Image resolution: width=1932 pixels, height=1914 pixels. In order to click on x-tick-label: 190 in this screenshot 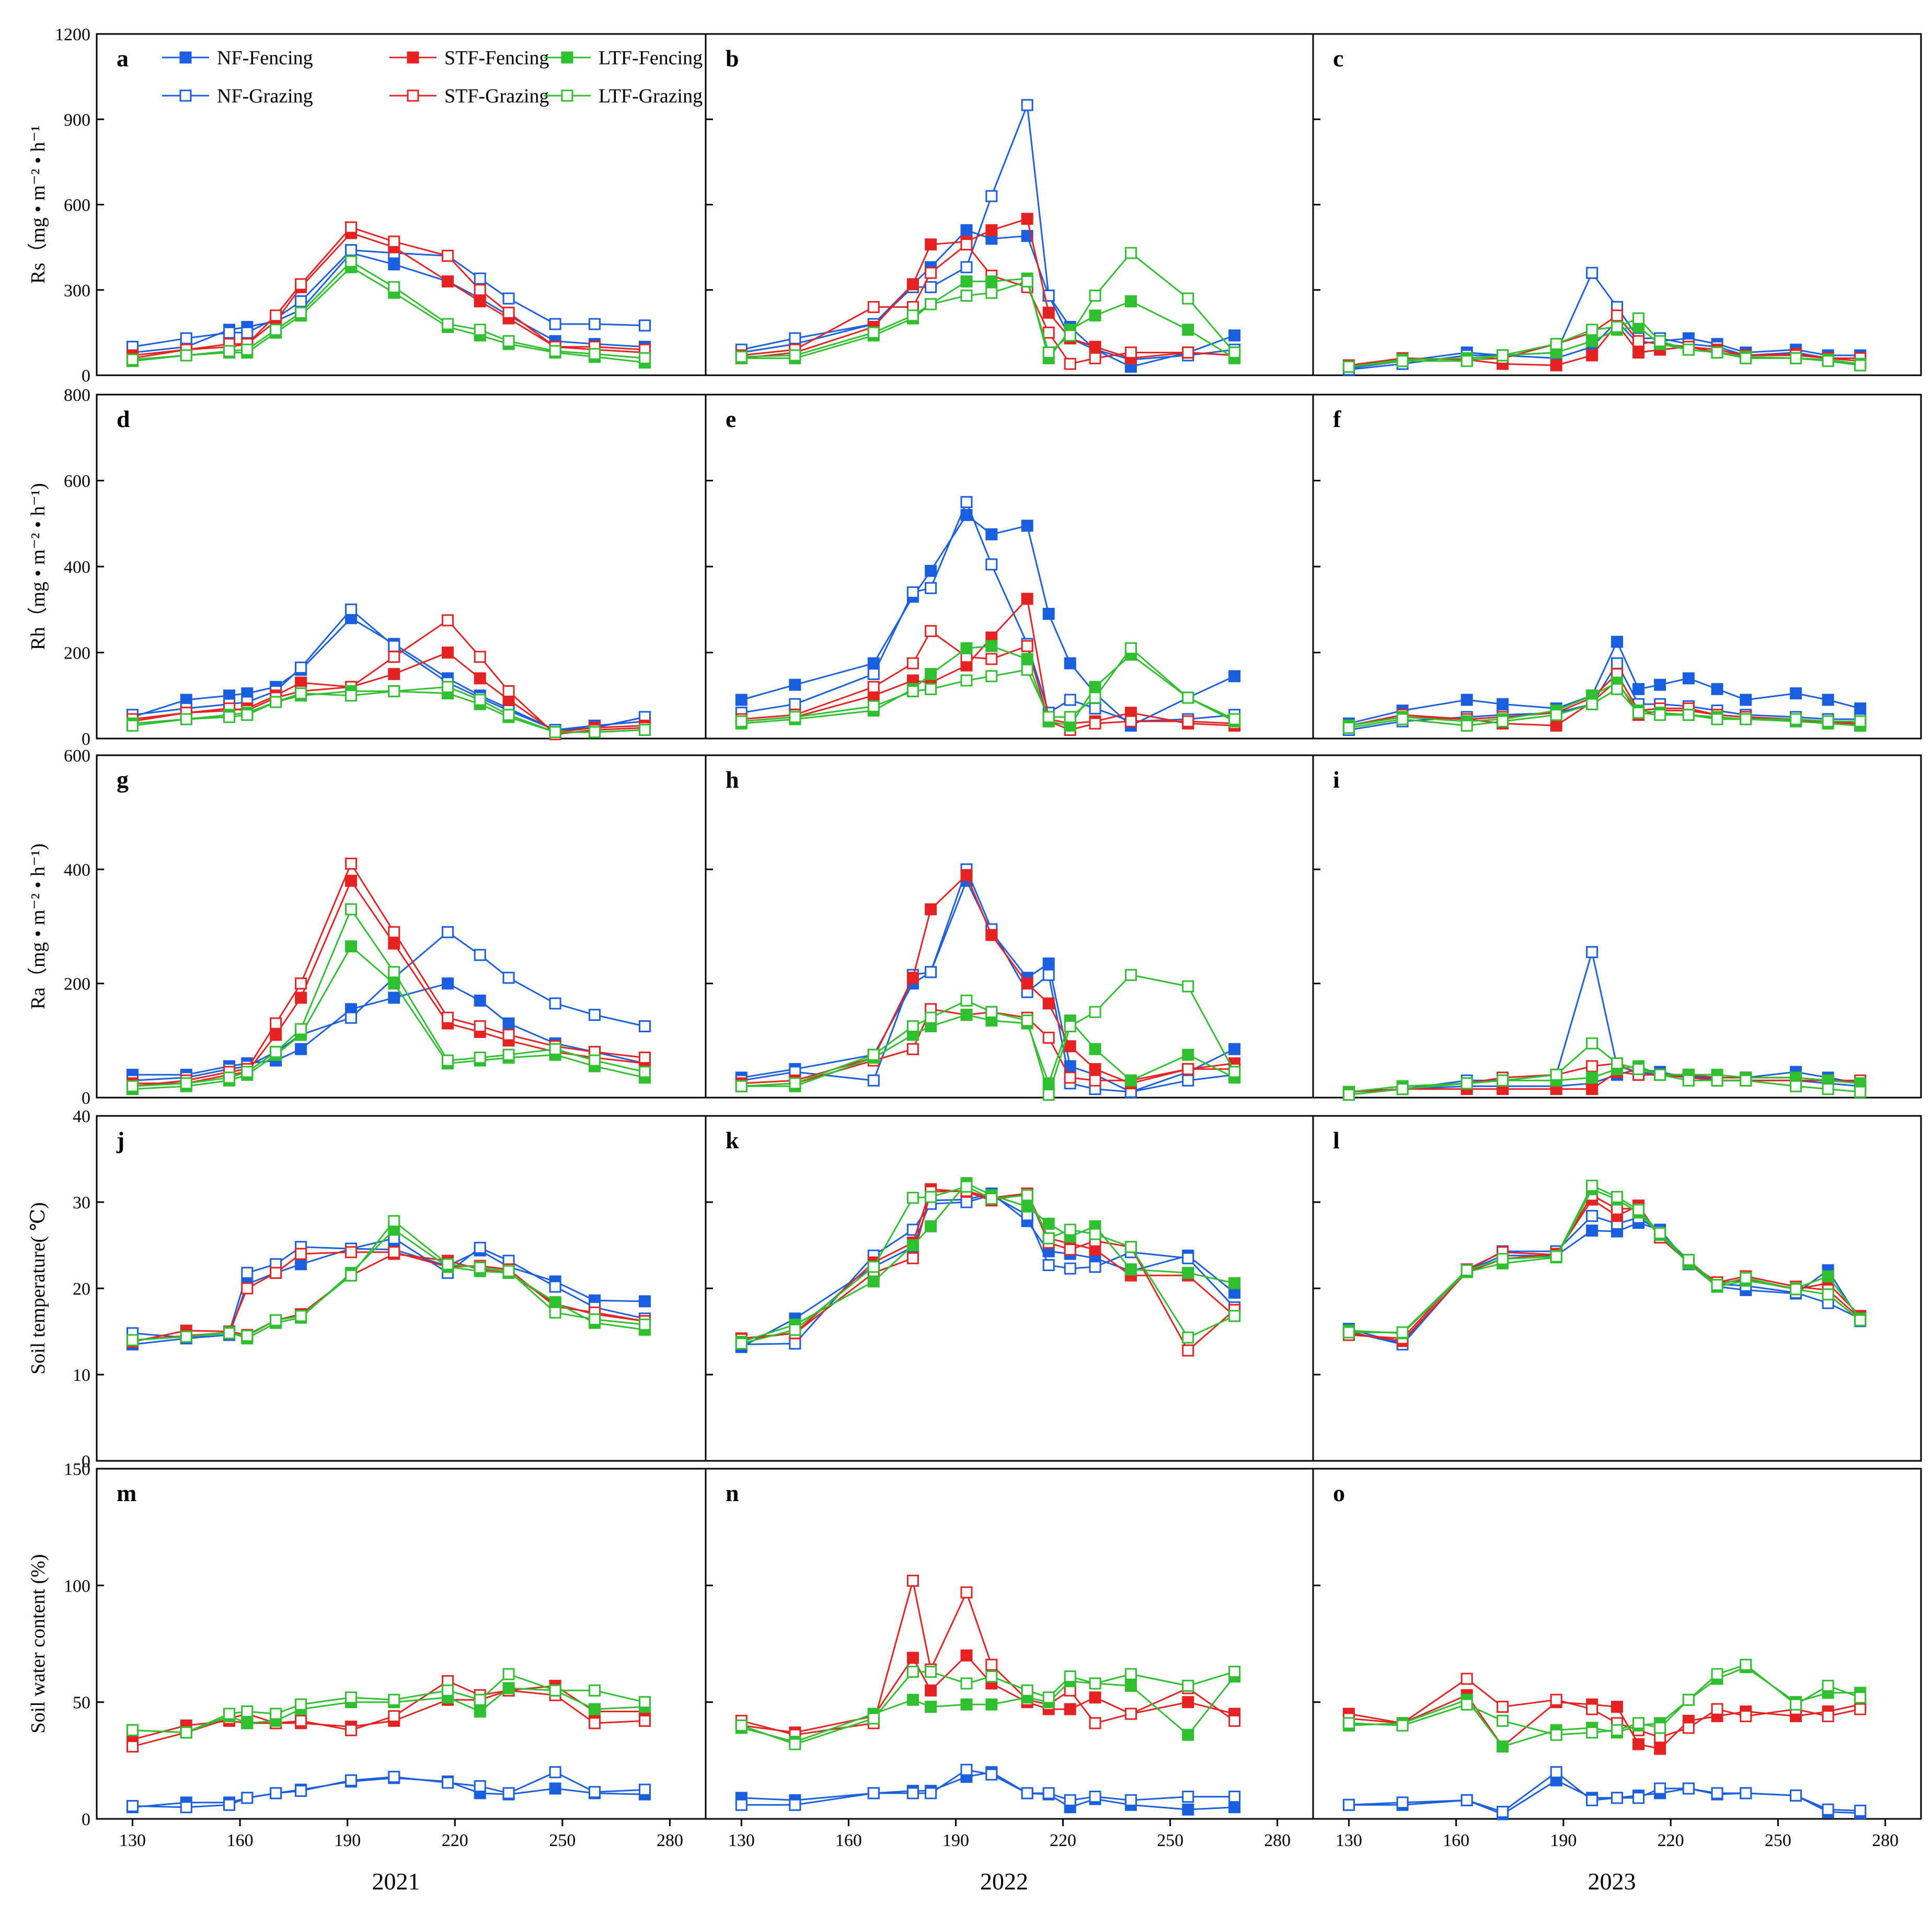, I will do `click(1563, 1840)`.